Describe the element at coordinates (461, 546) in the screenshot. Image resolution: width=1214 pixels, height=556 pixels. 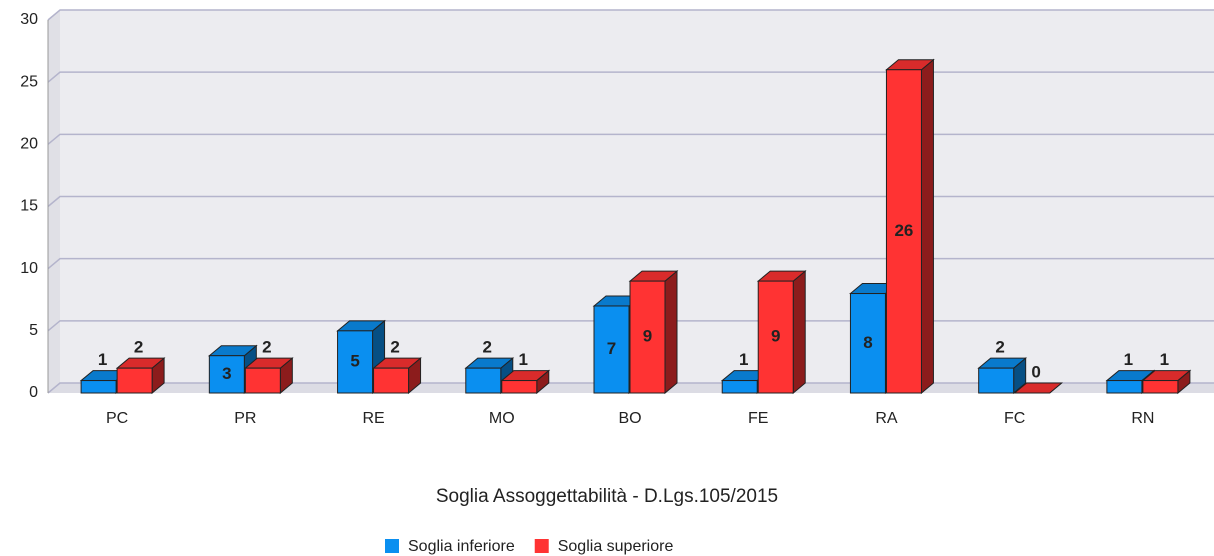
I see `legend-label: Soglia inferiore` at that location.